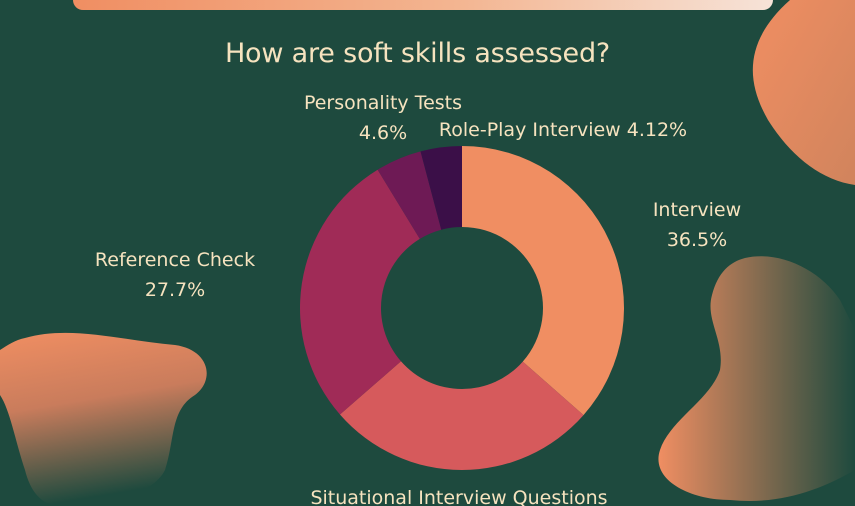 Image resolution: width=855 pixels, height=506 pixels. Describe the element at coordinates (175, 260) in the screenshot. I see `label-reference-check: Reference Check` at that location.